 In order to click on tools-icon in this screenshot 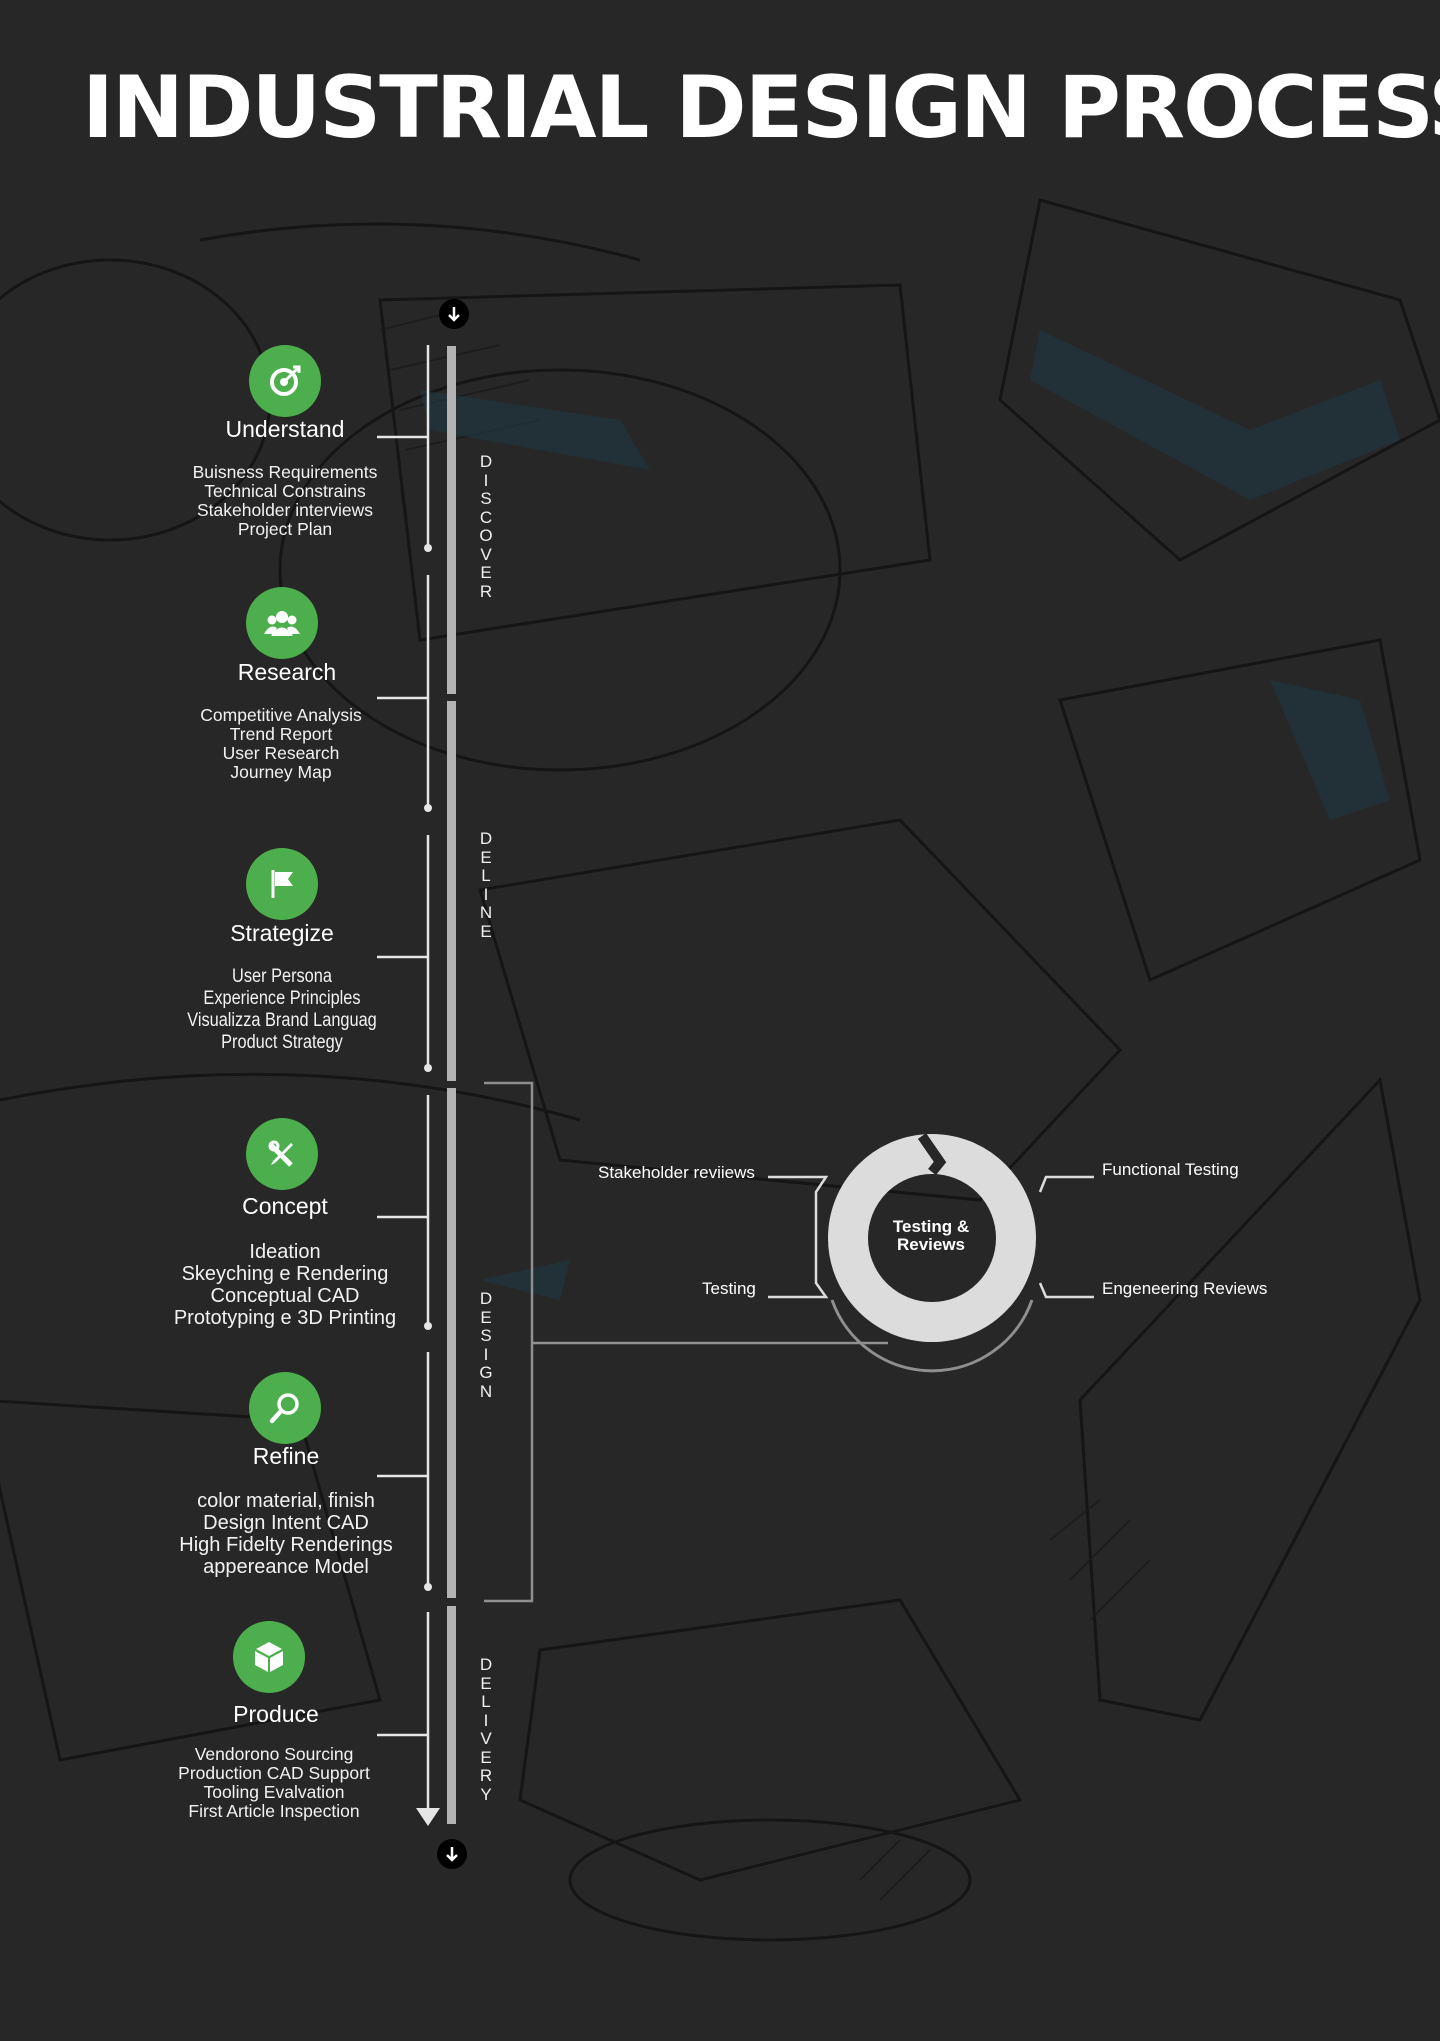, I will do `click(280, 1153)`.